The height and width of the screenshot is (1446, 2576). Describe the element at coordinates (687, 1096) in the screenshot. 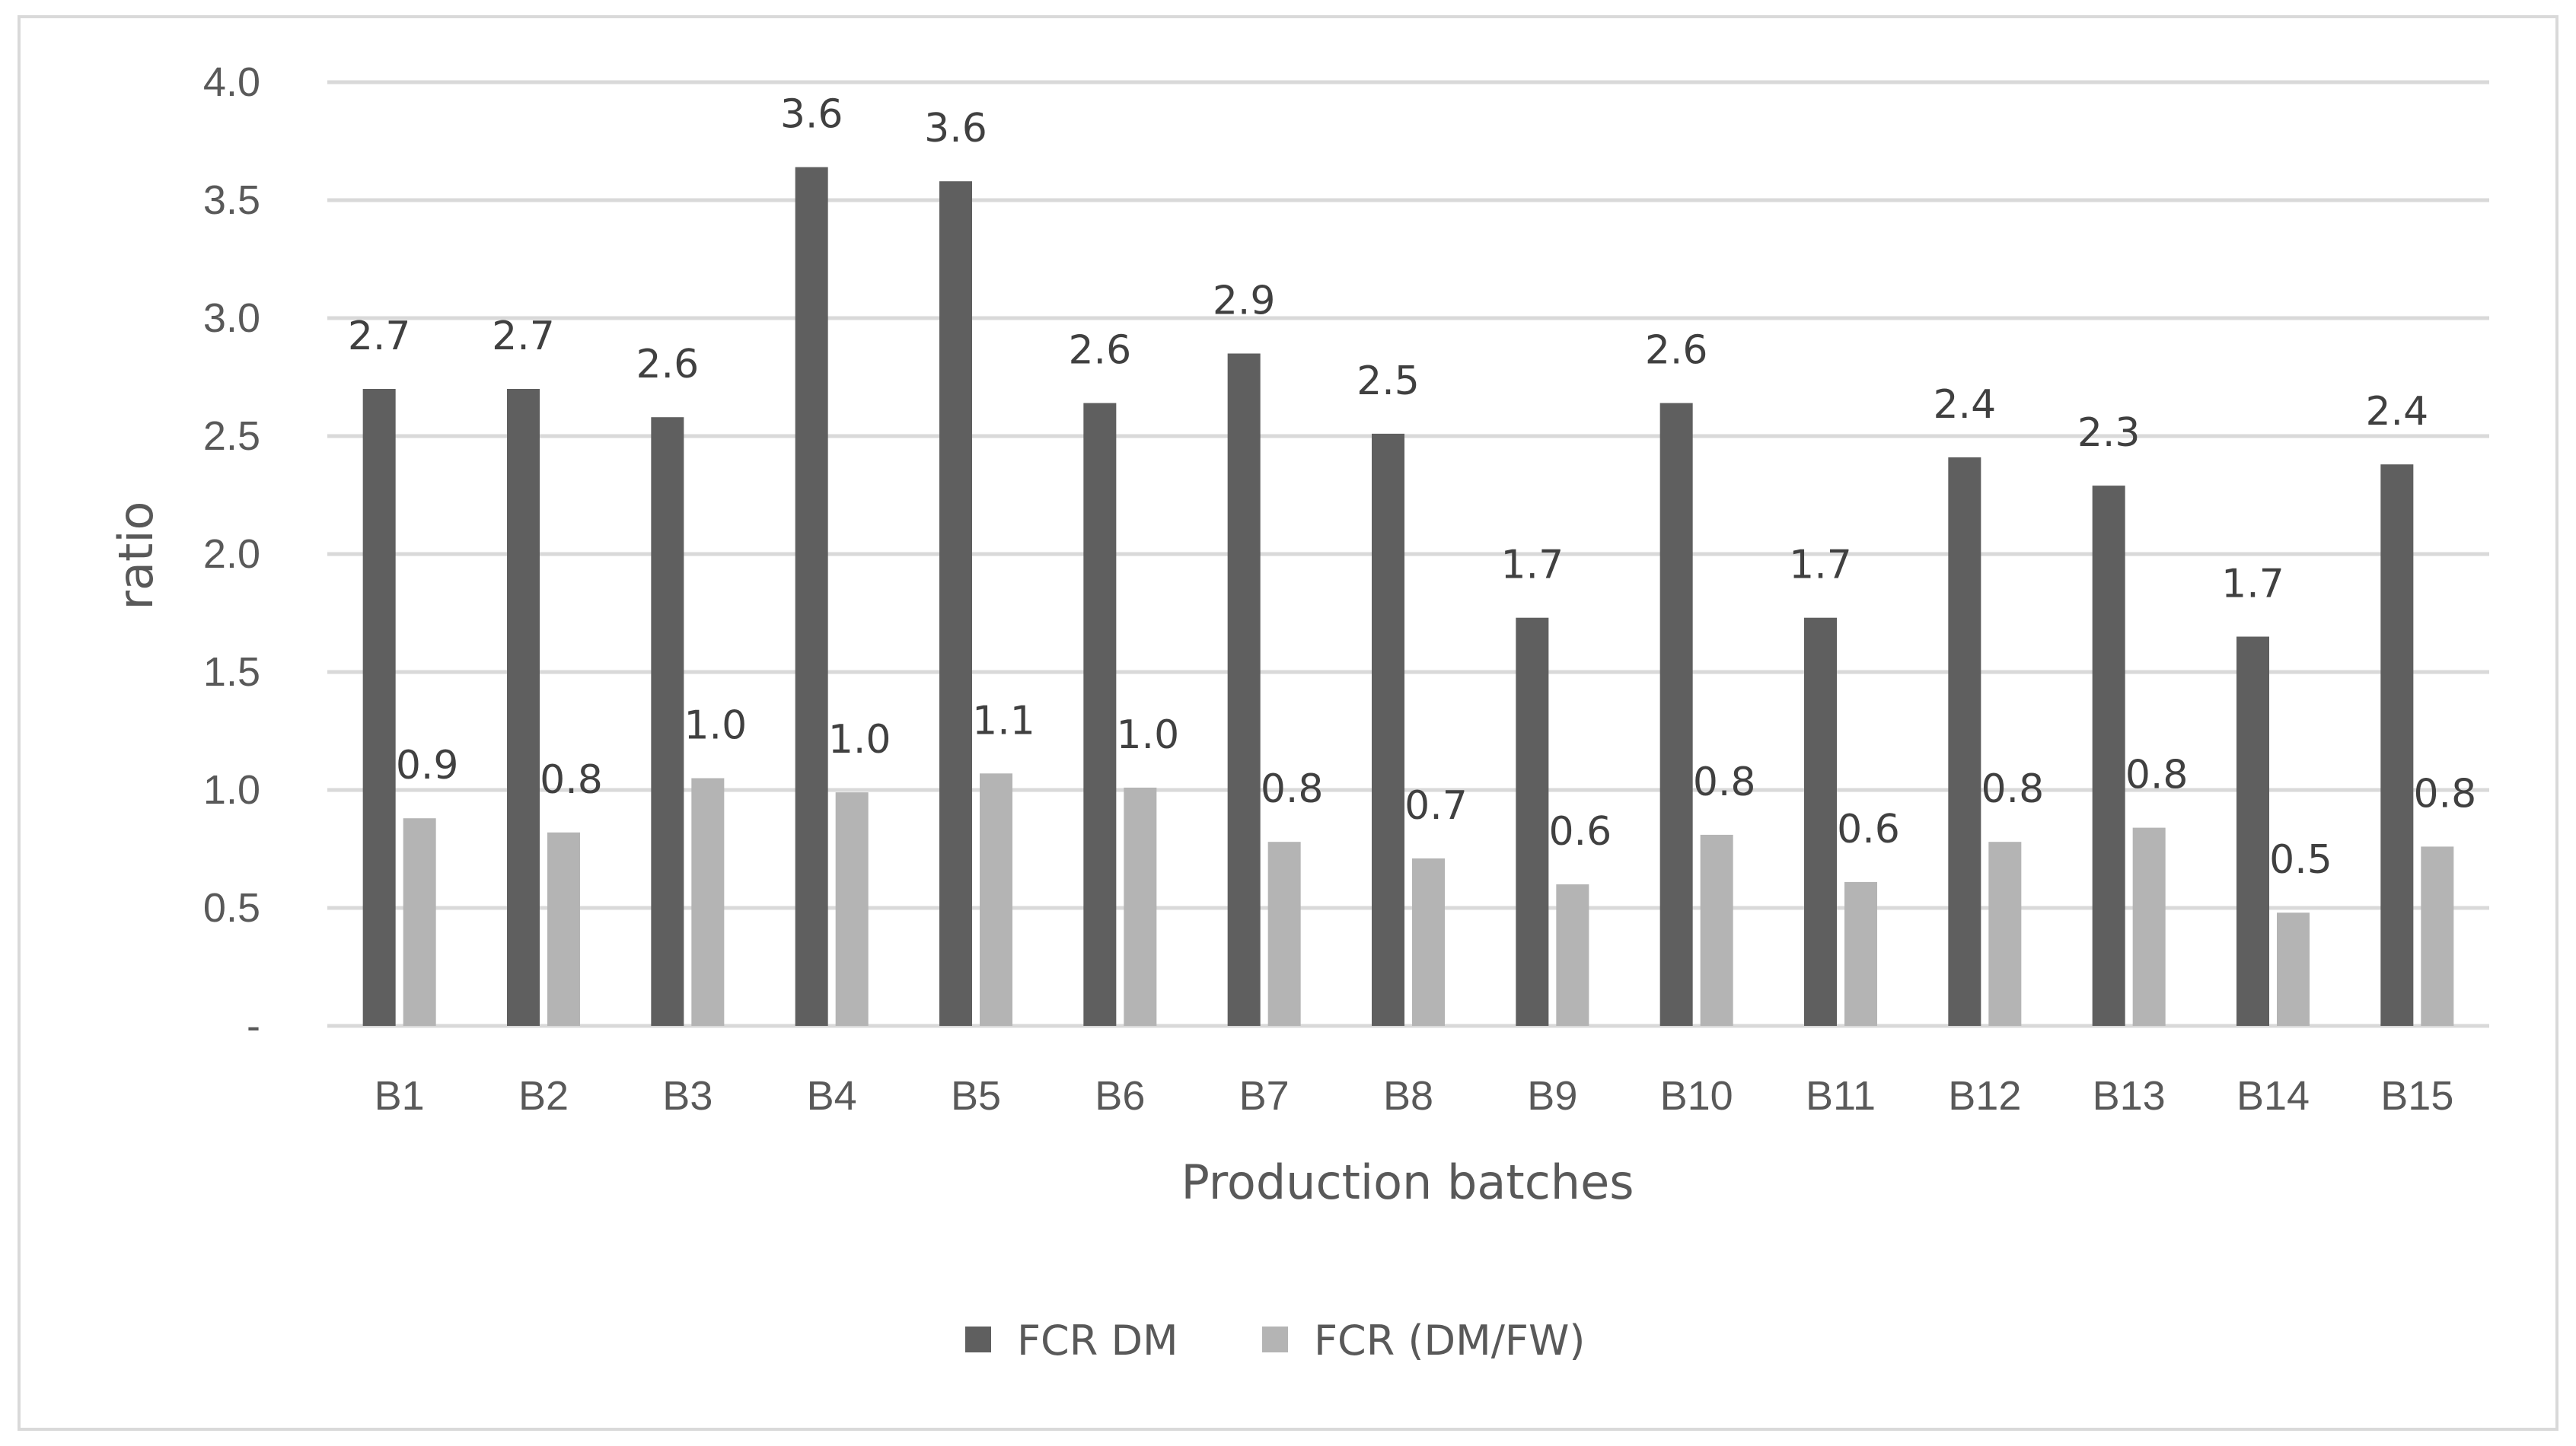

I see `x-tick-label: B3` at that location.